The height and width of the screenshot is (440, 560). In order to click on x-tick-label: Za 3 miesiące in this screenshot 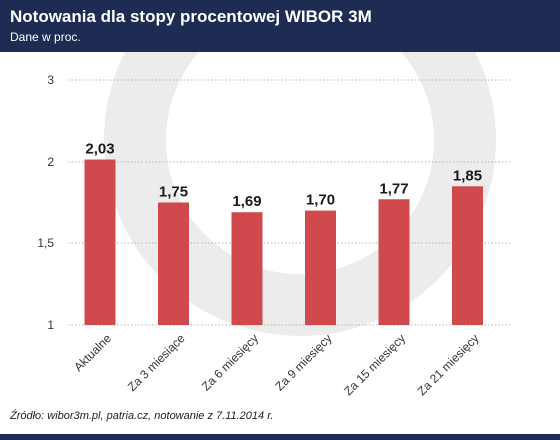, I will do `click(156, 362)`.